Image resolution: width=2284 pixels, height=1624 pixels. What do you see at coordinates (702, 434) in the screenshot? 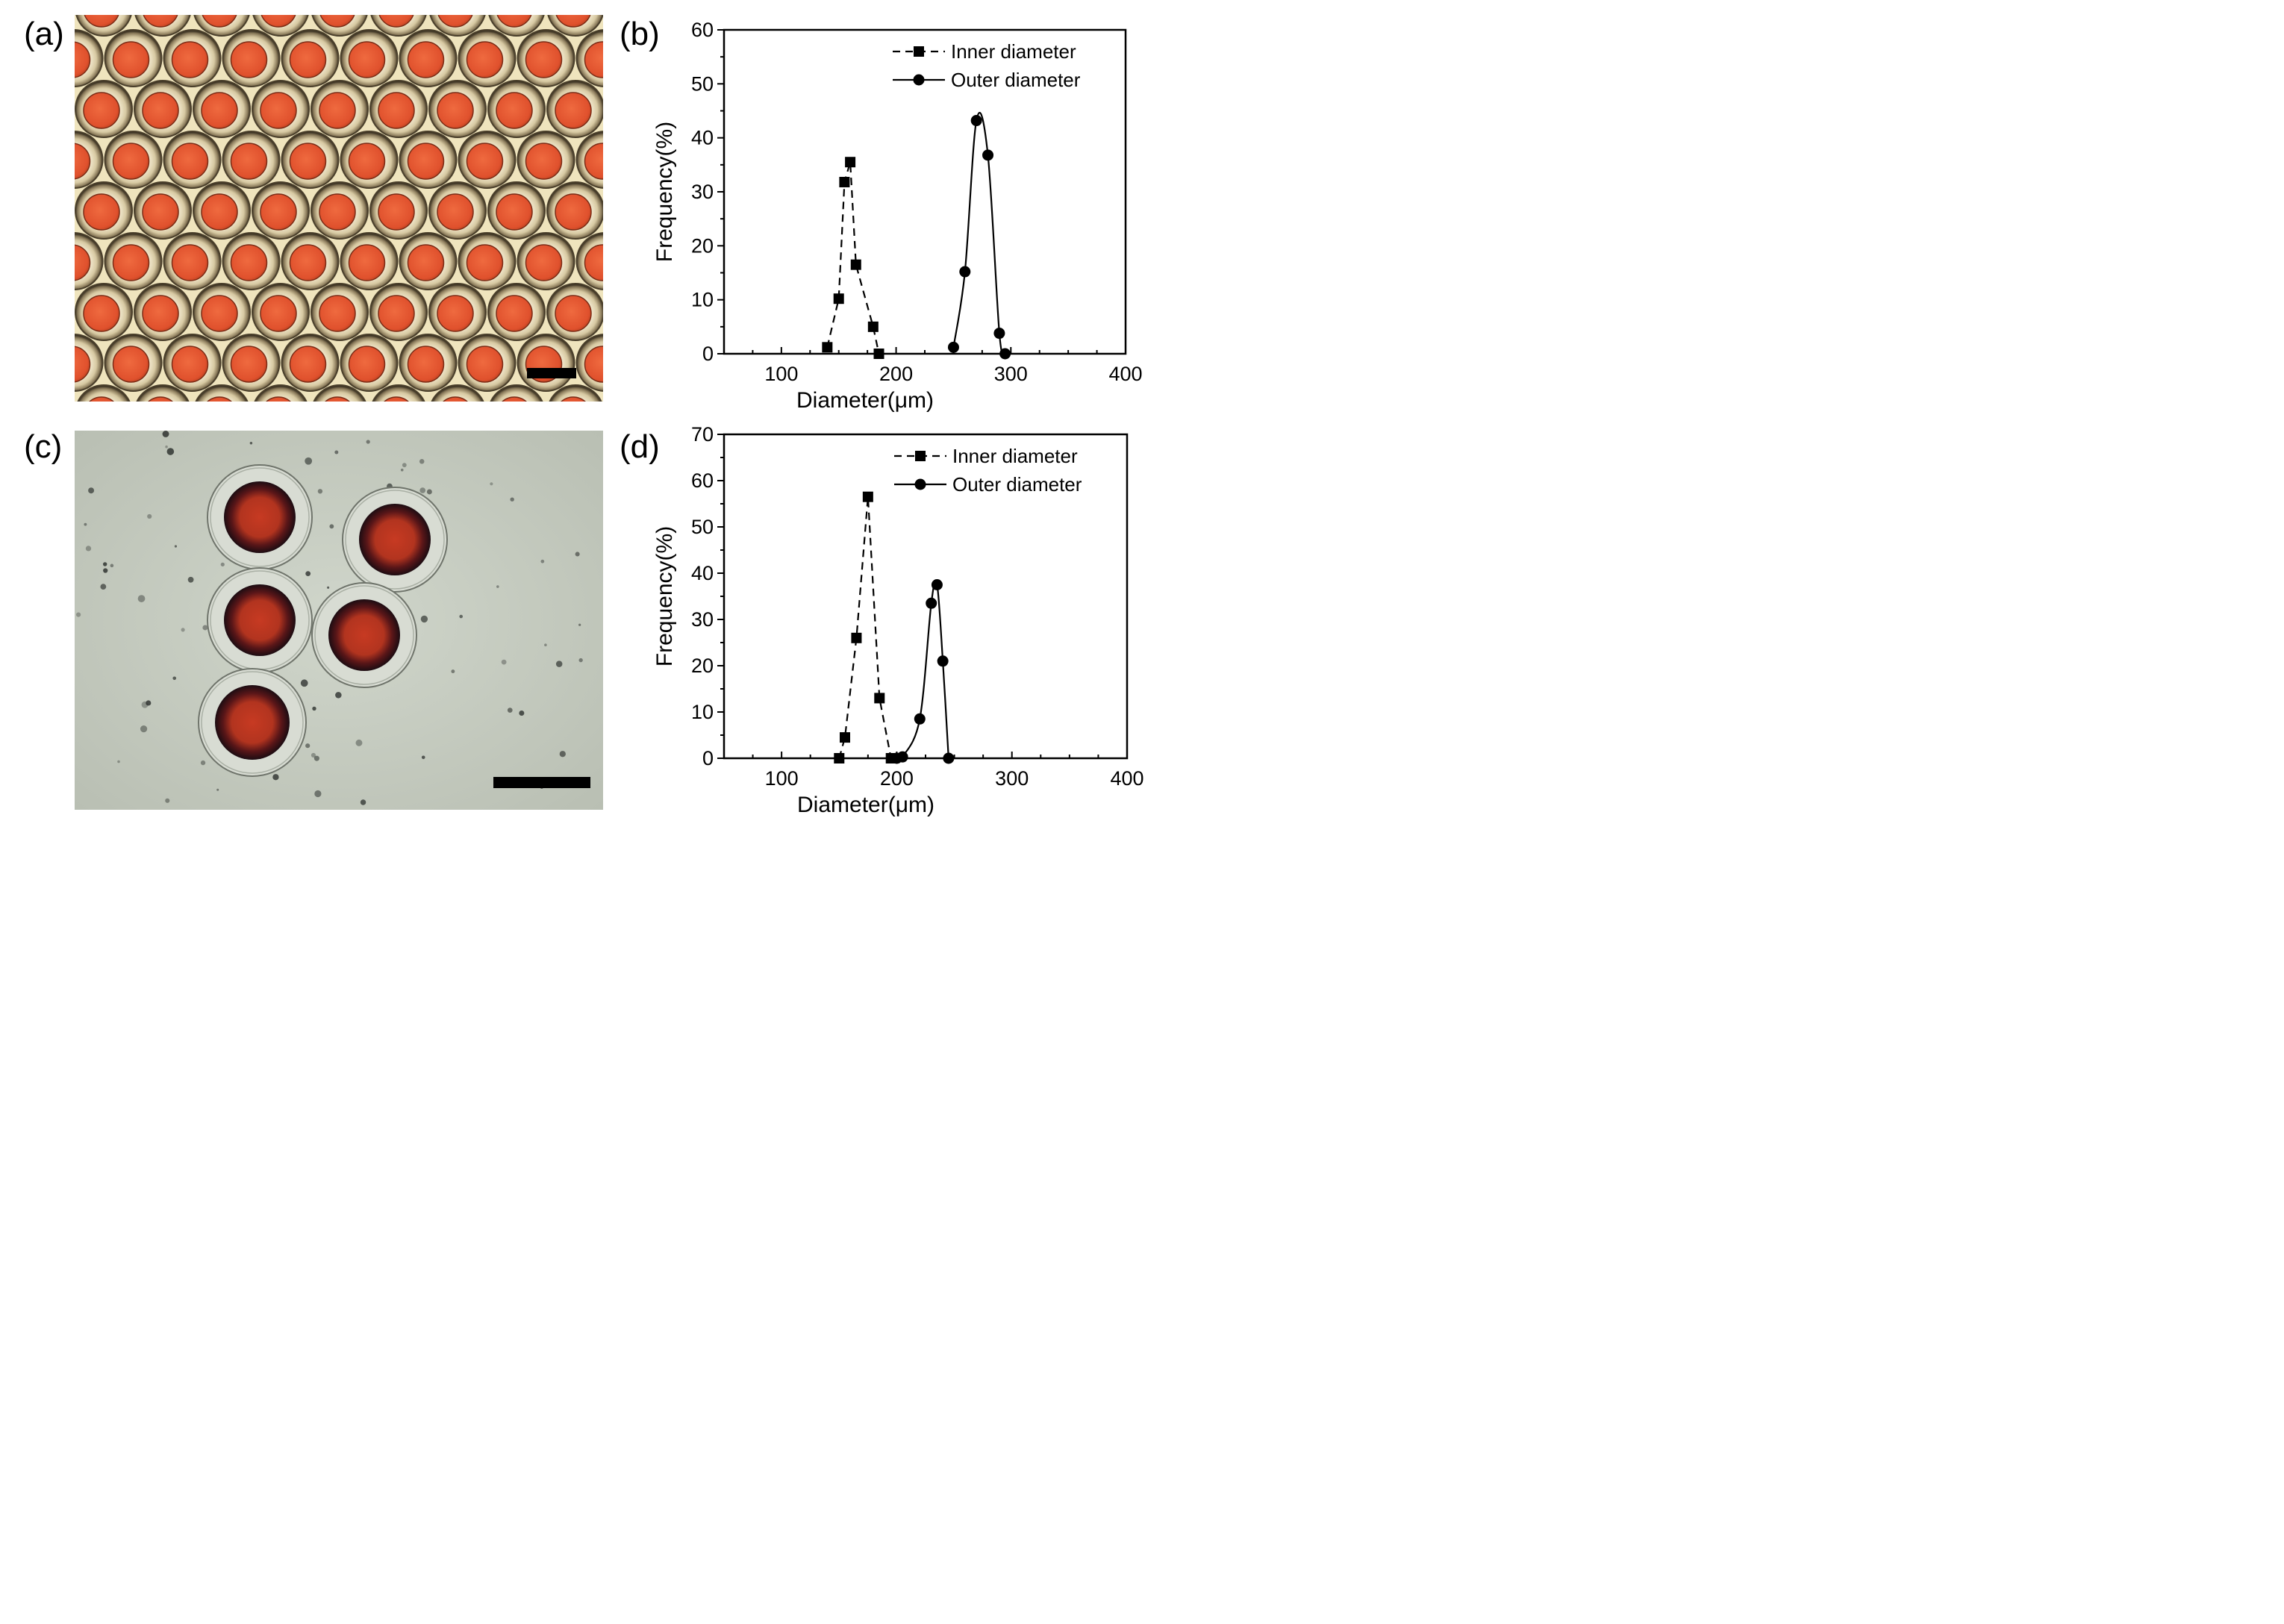
I see `y-tick-label: 70` at bounding box center [702, 434].